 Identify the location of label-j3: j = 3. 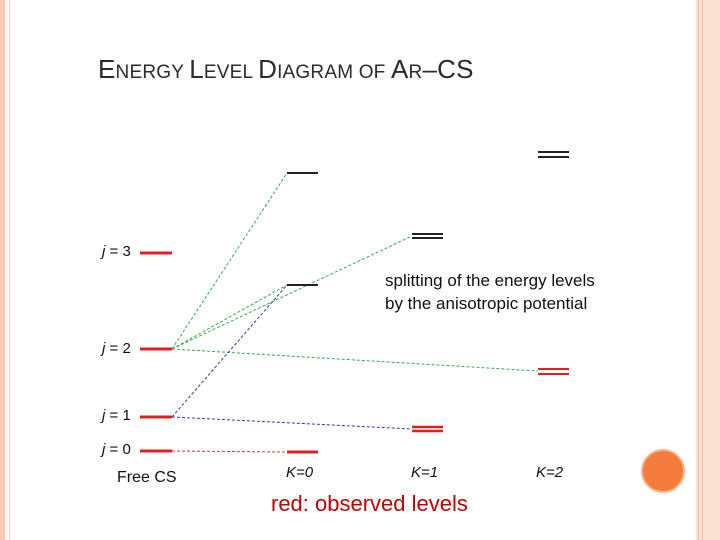
(116, 251).